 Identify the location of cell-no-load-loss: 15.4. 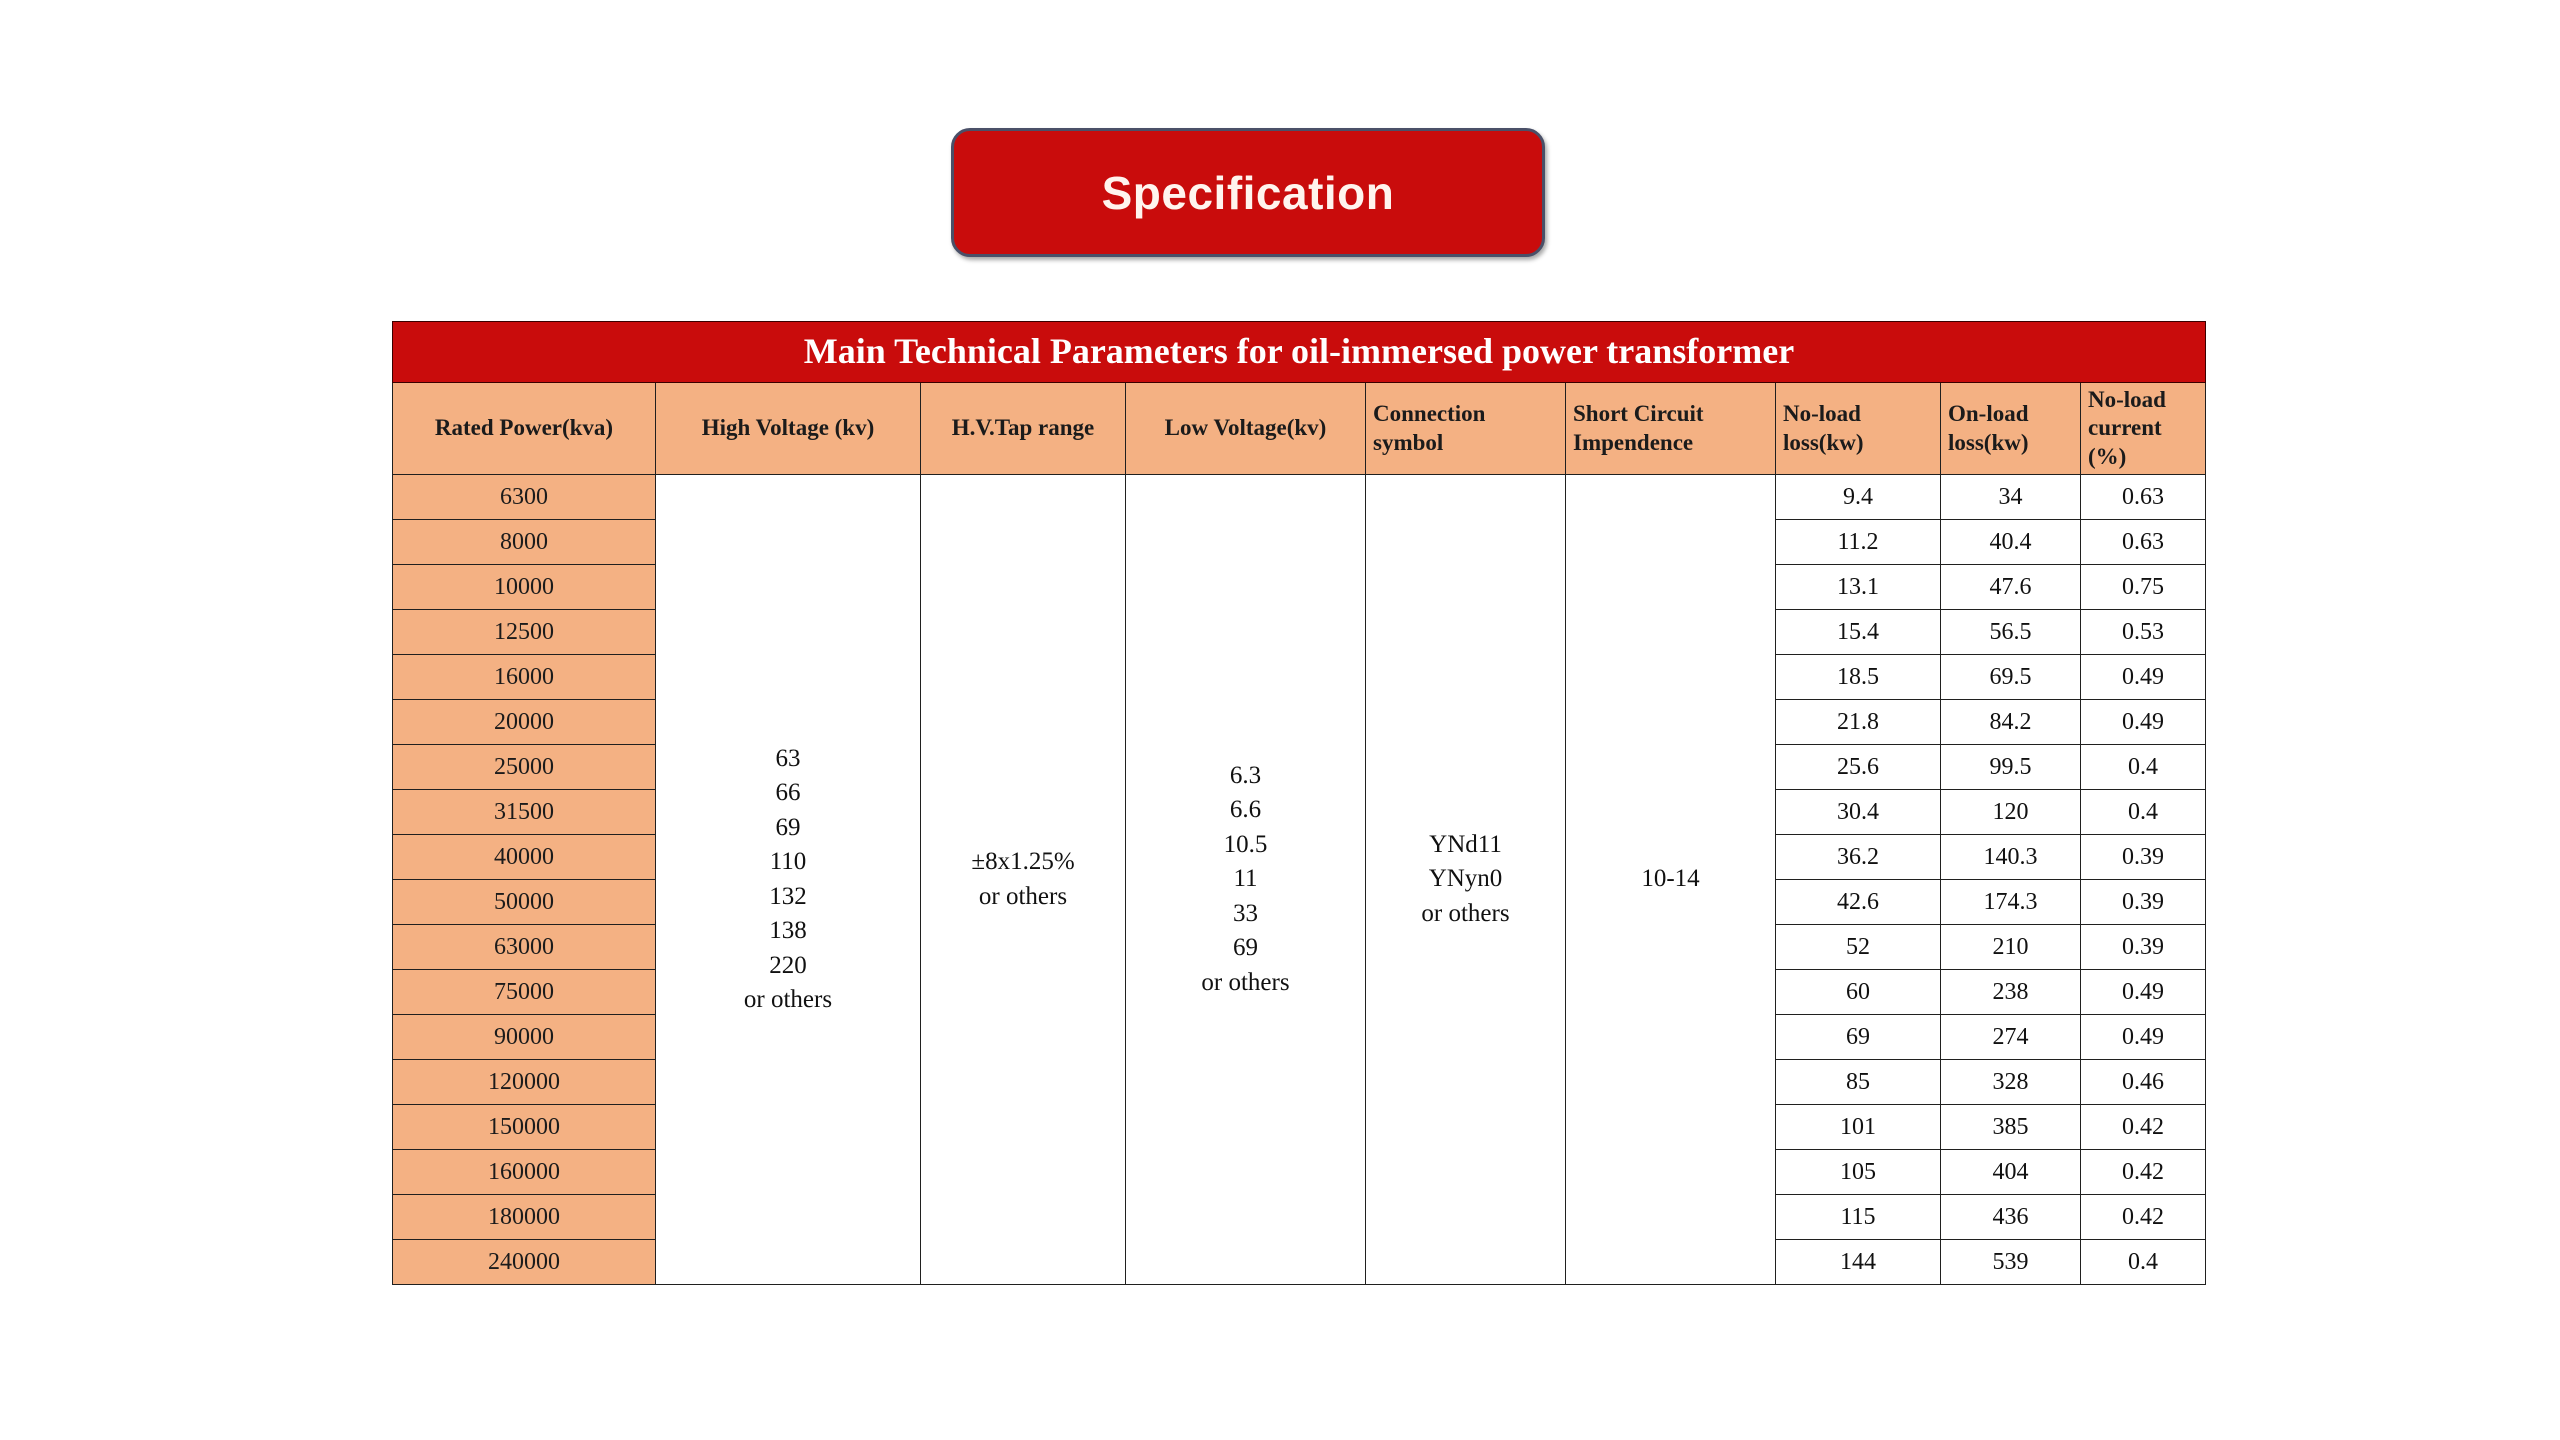
(1858, 632).